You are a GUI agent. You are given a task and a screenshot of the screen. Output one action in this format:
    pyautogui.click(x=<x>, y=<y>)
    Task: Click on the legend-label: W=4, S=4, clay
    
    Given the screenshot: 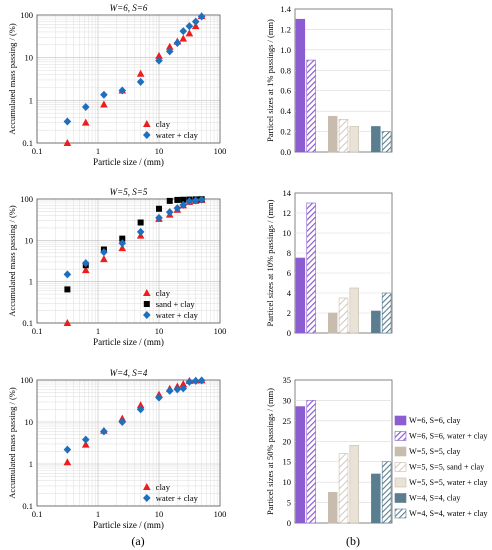 What is the action you would take?
    pyautogui.click(x=435, y=498)
    